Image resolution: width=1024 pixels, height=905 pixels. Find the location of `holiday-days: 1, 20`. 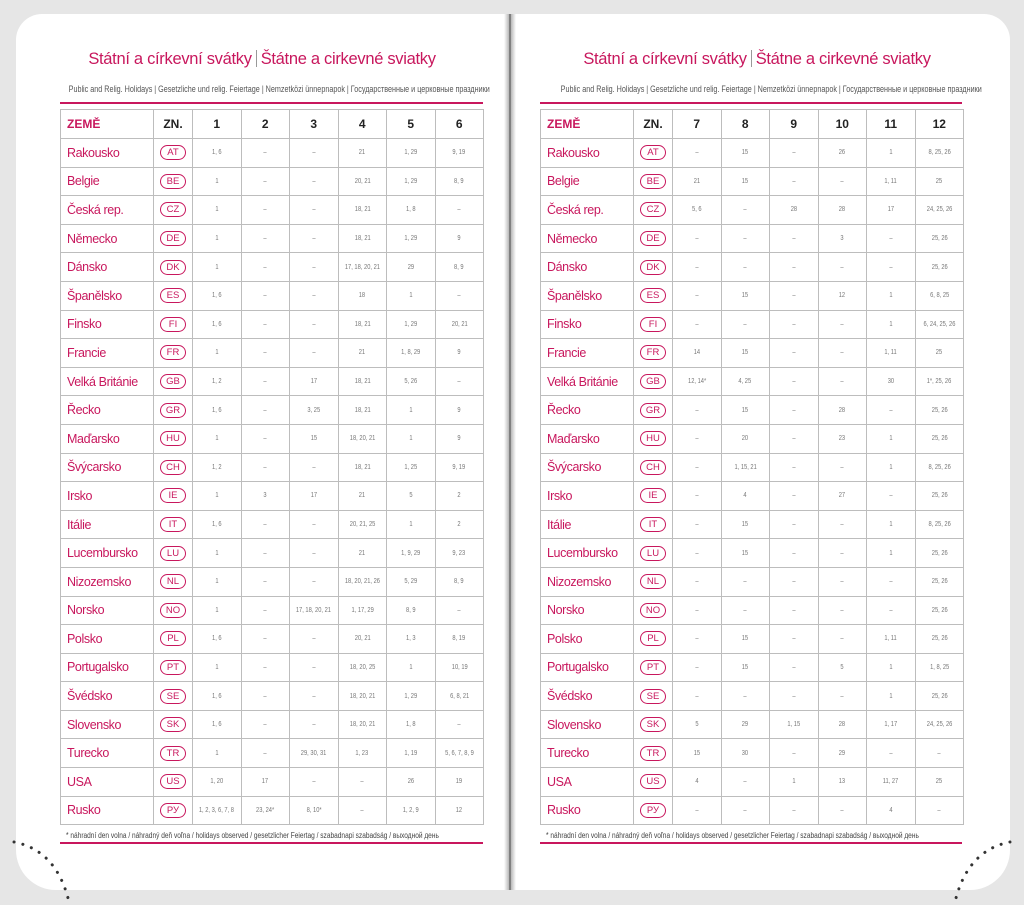

holiday-days: 1, 20 is located at coordinates (217, 782).